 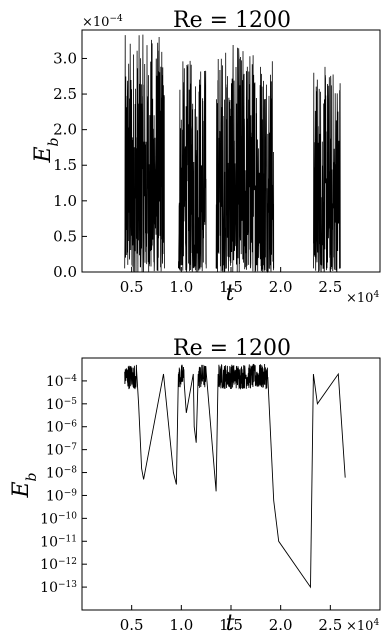 What do you see at coordinates (61, 382) in the screenshot?
I see `y-tick-label: 10⁻⁴` at bounding box center [61, 382].